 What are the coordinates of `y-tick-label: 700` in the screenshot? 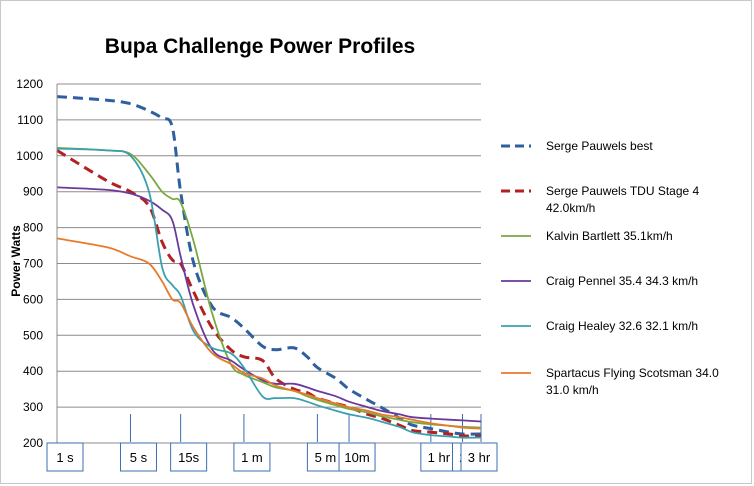 It's located at (33, 264).